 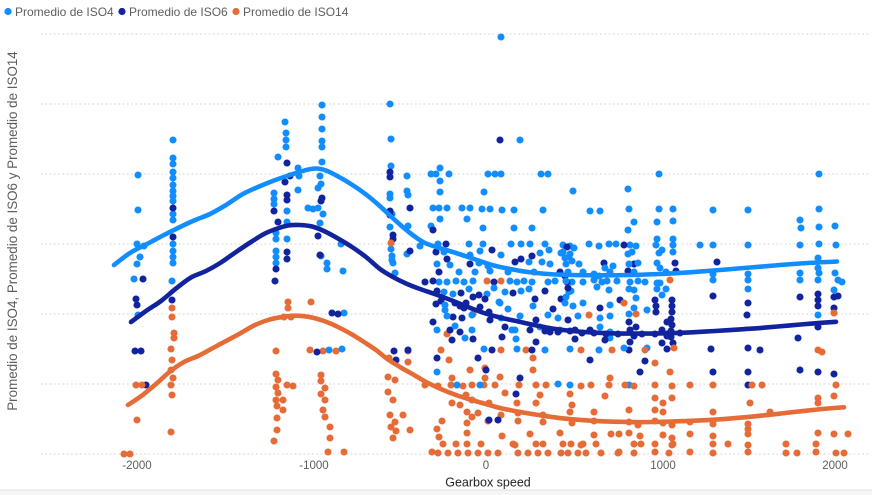 I want to click on svg-text: Promedio de ISO14, so click(x=296, y=12).